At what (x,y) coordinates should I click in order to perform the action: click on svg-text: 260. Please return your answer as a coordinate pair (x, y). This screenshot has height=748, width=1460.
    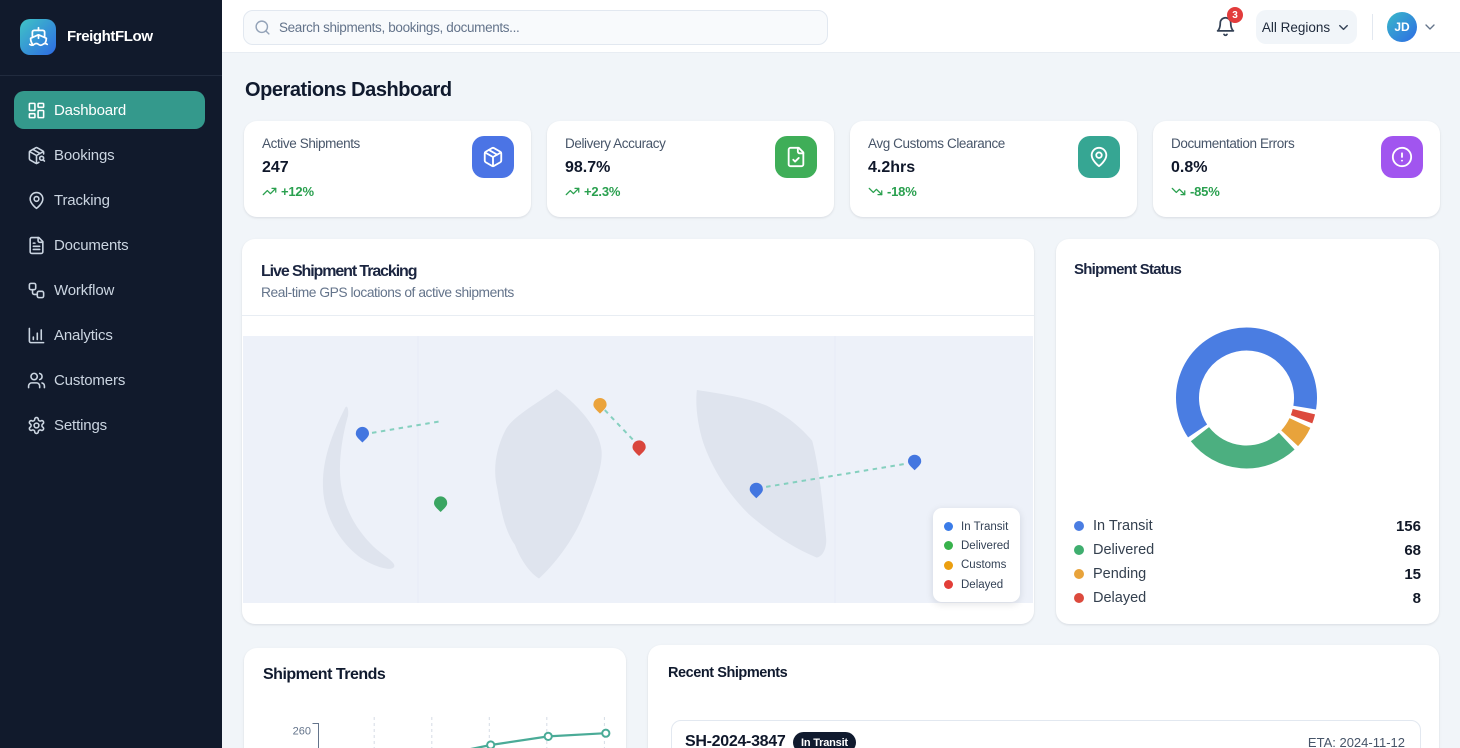
    Looking at the image, I should click on (302, 732).